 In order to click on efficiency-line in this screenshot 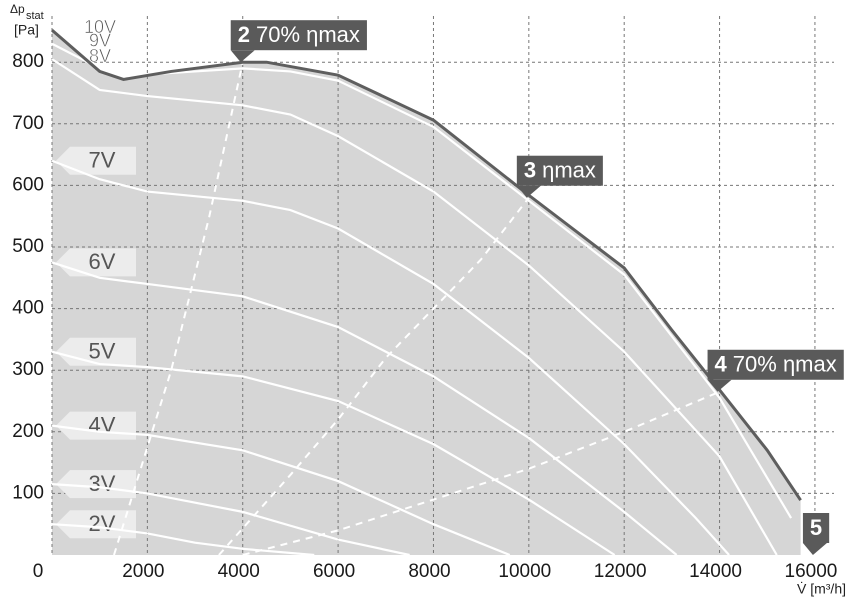, I will do `click(178, 308)`.